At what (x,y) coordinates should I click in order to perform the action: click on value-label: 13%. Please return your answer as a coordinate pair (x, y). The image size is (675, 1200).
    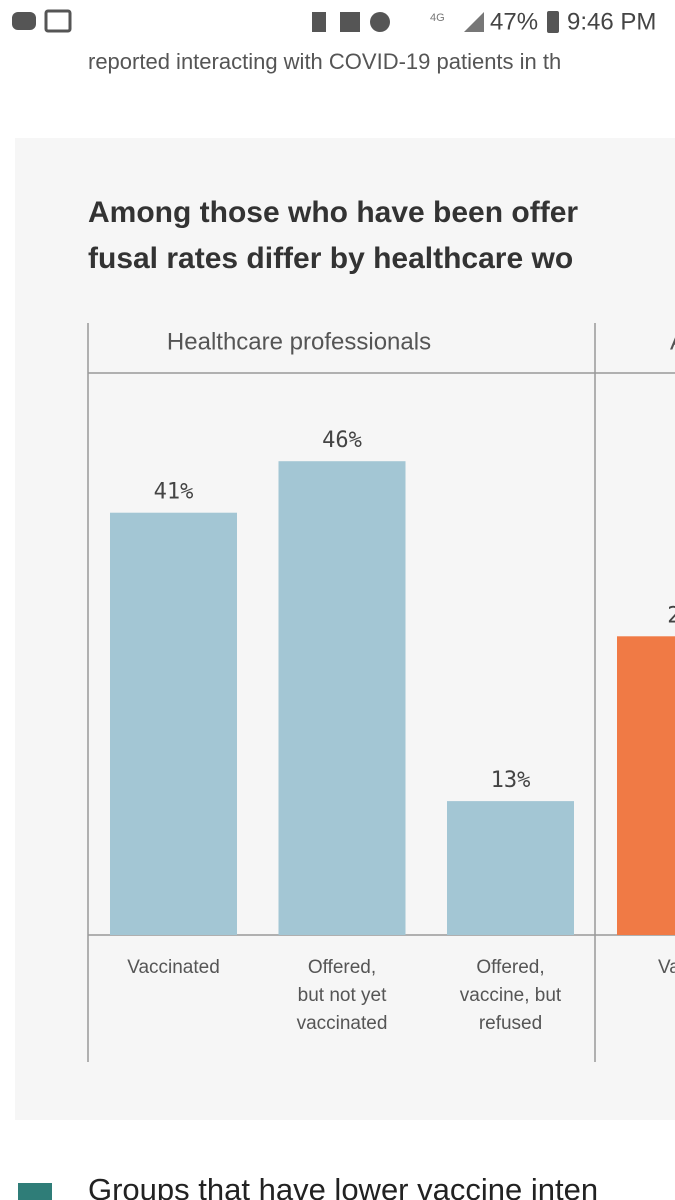
    Looking at the image, I should click on (511, 780).